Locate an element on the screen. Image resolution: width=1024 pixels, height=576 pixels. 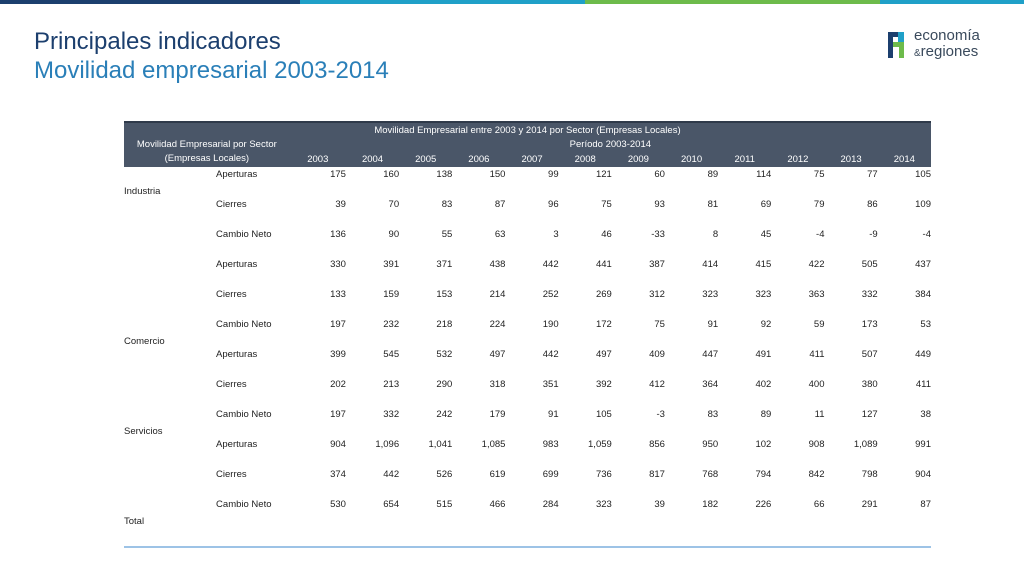
value-cell: 81 is located at coordinates (713, 204).